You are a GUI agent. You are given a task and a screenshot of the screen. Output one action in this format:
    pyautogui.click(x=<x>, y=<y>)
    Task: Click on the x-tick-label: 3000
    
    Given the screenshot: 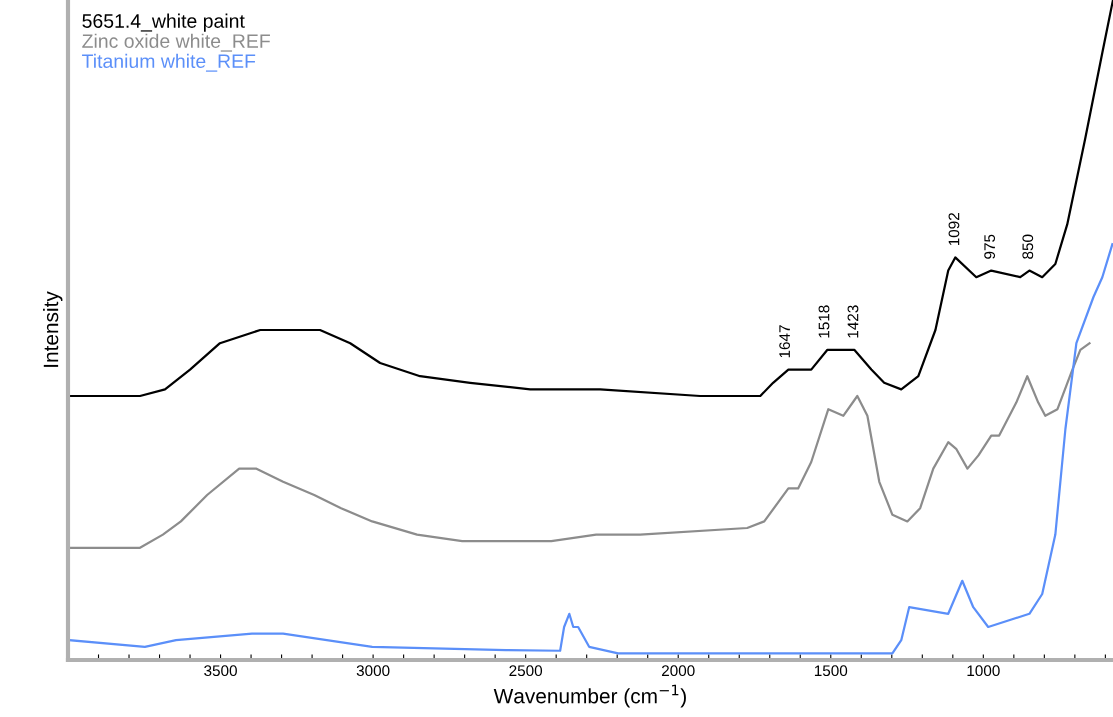 What is the action you would take?
    pyautogui.click(x=373, y=671)
    